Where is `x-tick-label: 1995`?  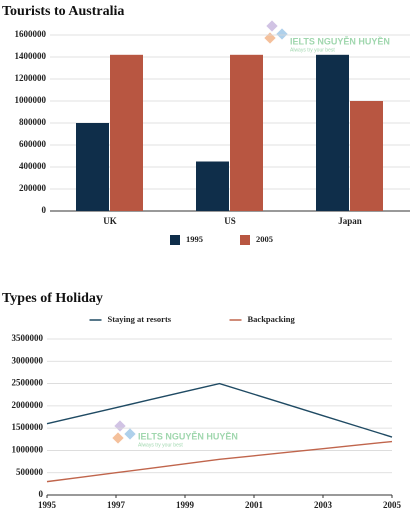 x-tick-label: 1995 is located at coordinates (47, 505).